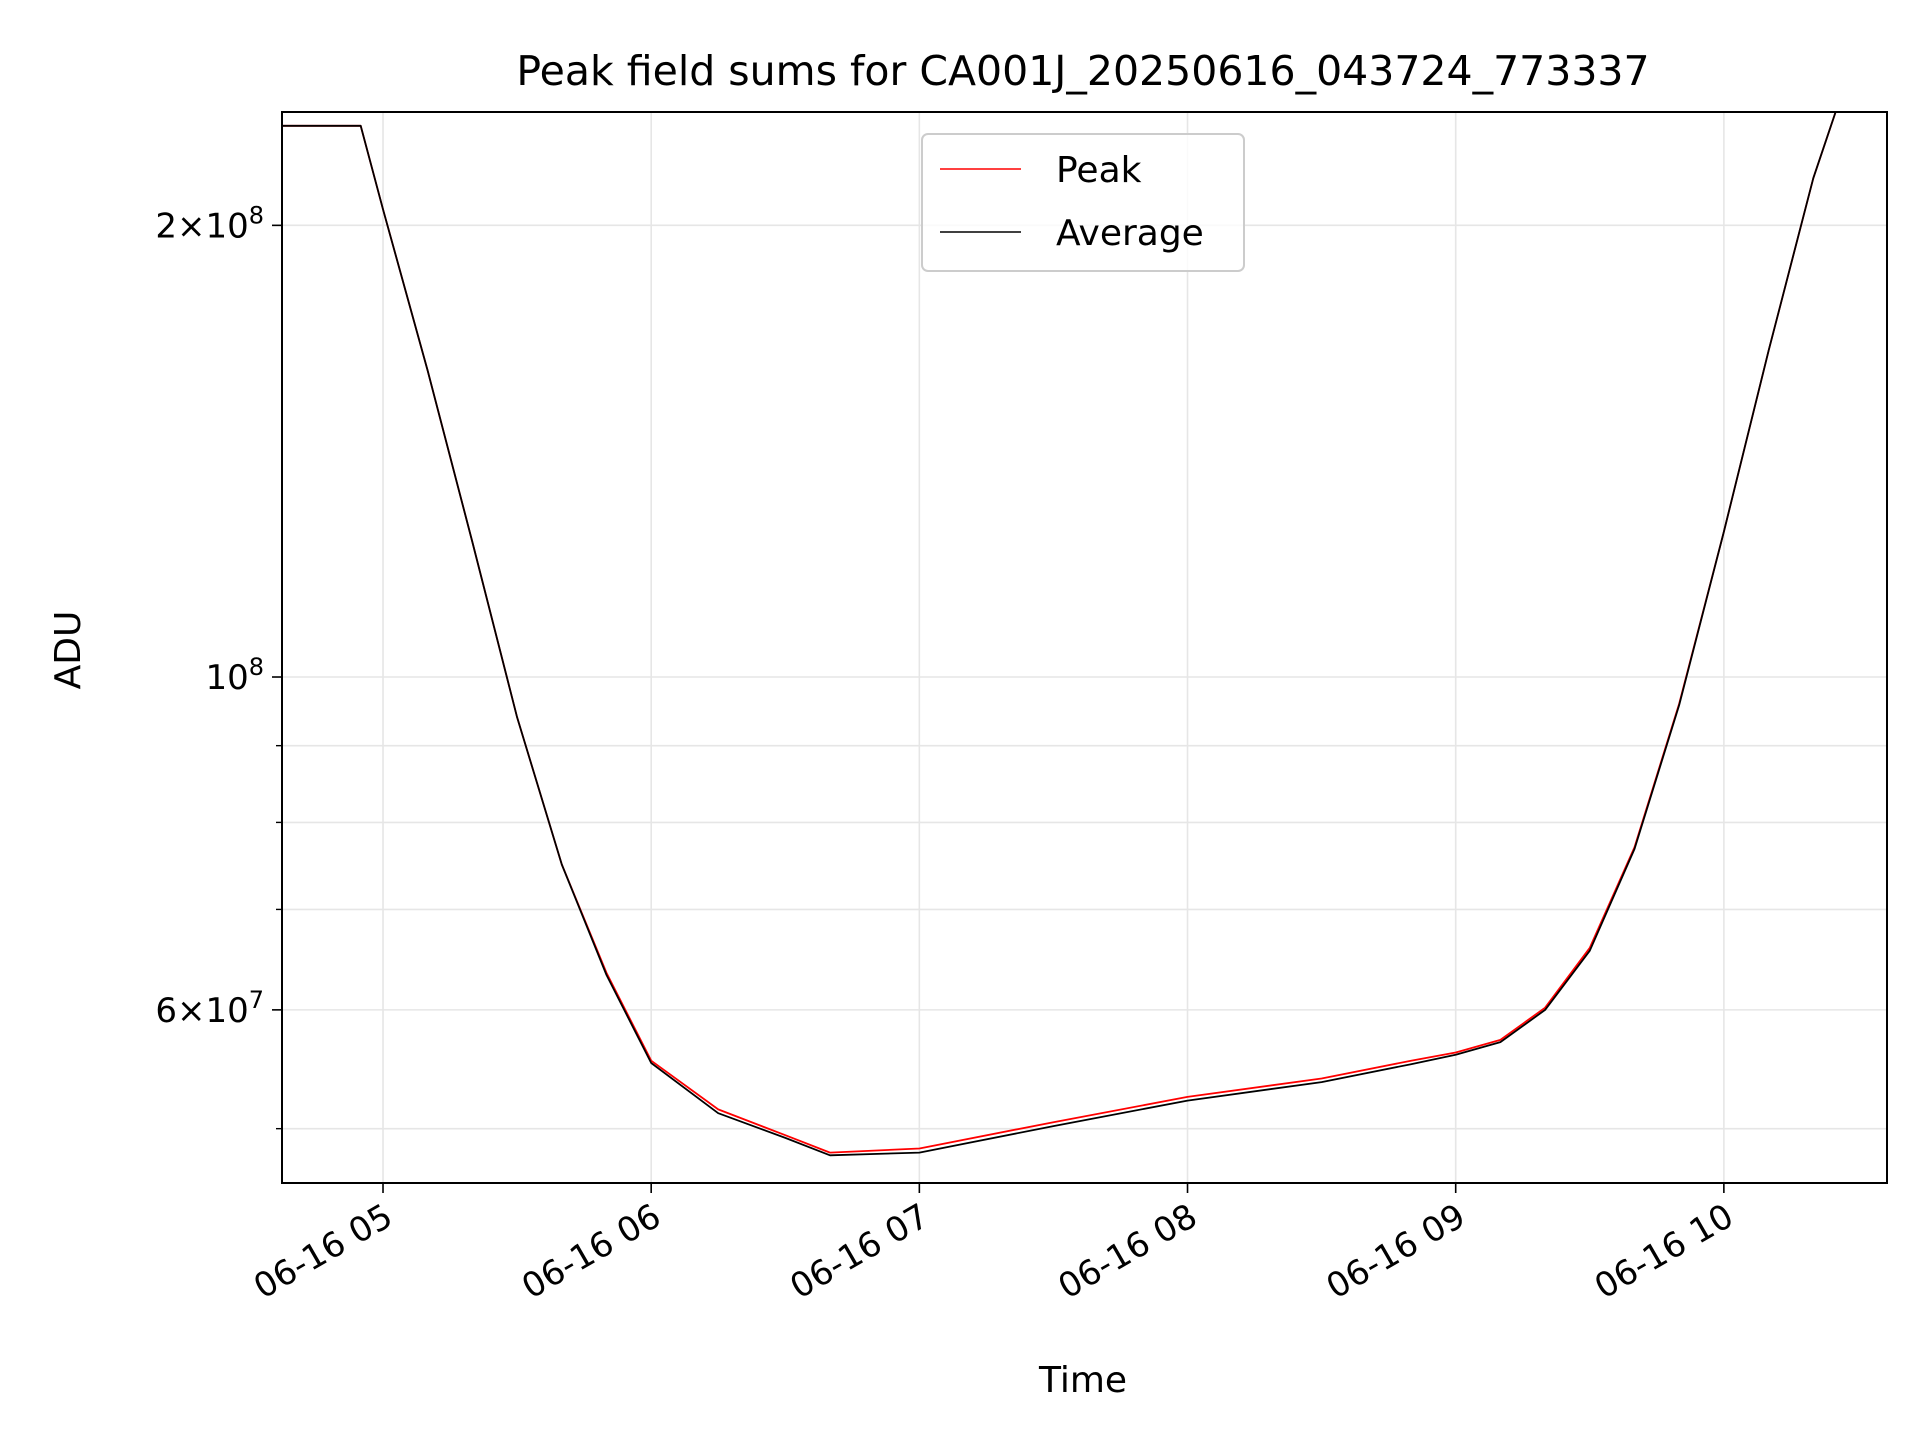  I want to click on y-axis-label: ADU, so click(68, 650).